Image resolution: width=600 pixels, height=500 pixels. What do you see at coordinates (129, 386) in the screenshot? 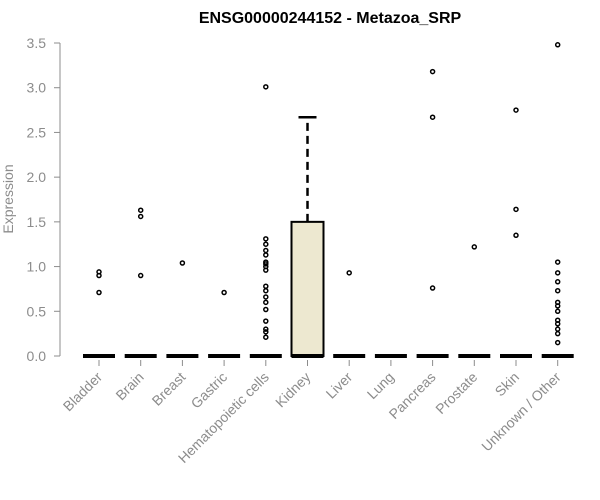
I see `x-tick-label: Brain` at bounding box center [129, 386].